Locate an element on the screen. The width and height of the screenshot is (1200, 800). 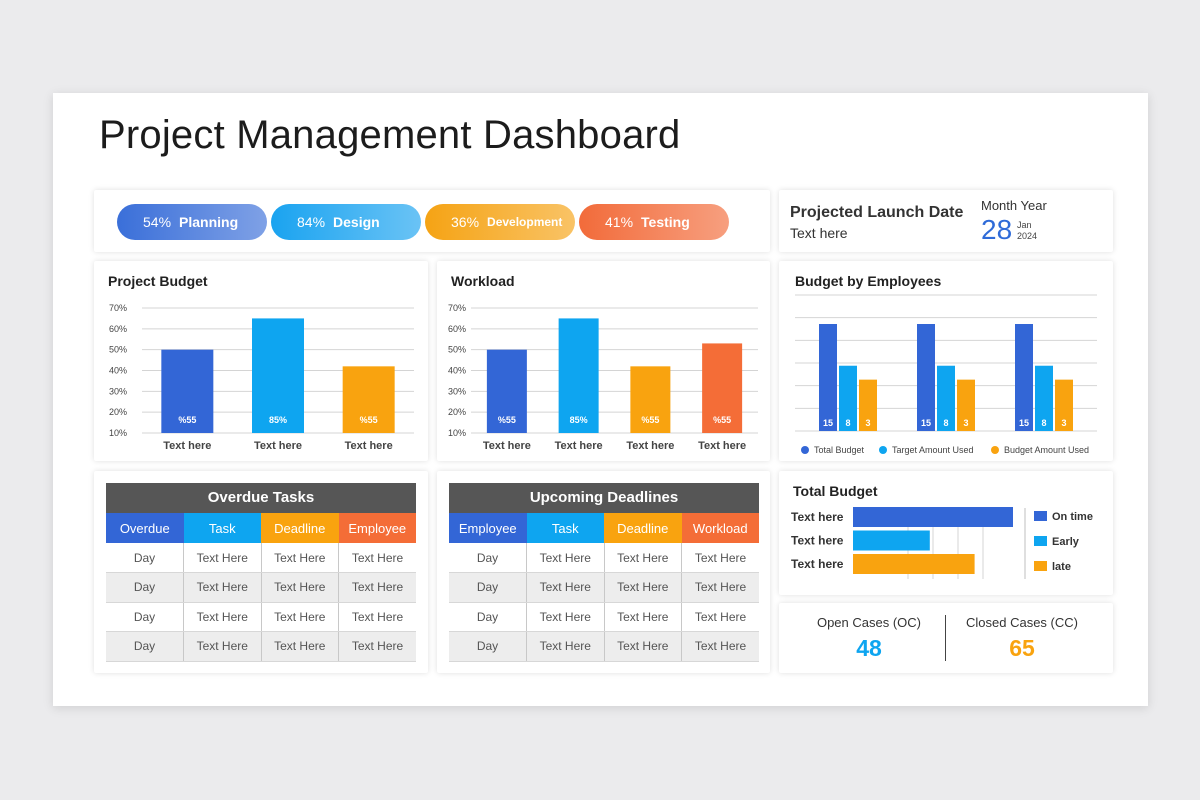
closed-cases-label: Closed Cases (CC) is located at coordinates (1022, 622).